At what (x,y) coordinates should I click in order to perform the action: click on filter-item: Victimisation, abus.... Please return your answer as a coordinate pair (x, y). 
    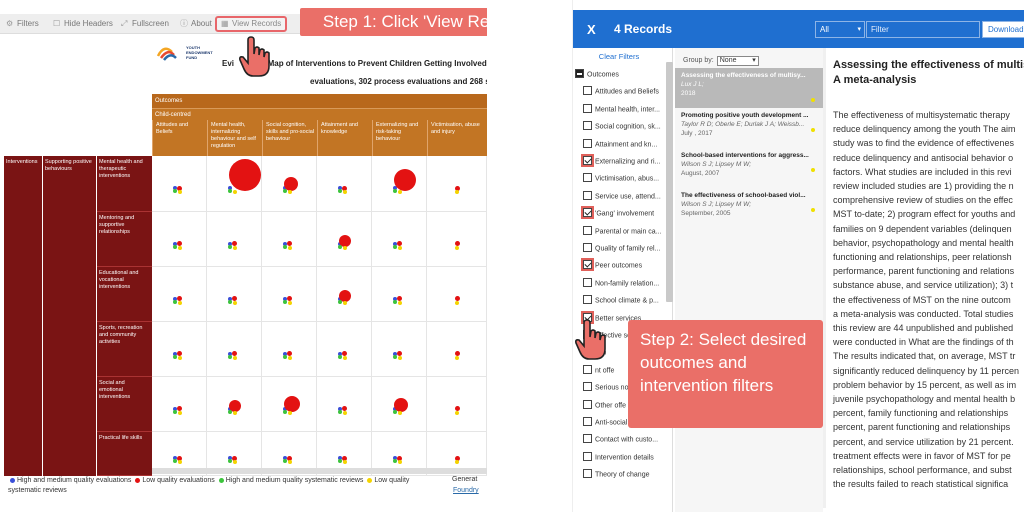
    Looking at the image, I should click on (621, 180).